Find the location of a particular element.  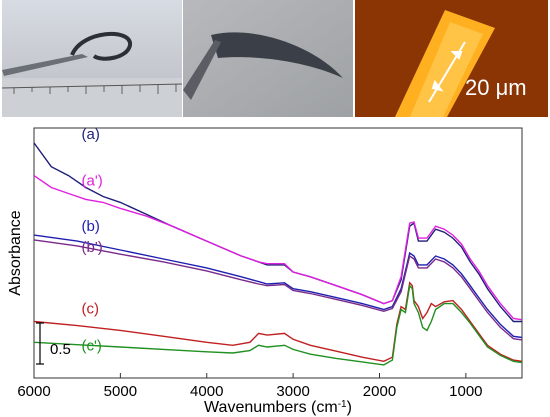

rolled-film is located at coordinates (101, 46).